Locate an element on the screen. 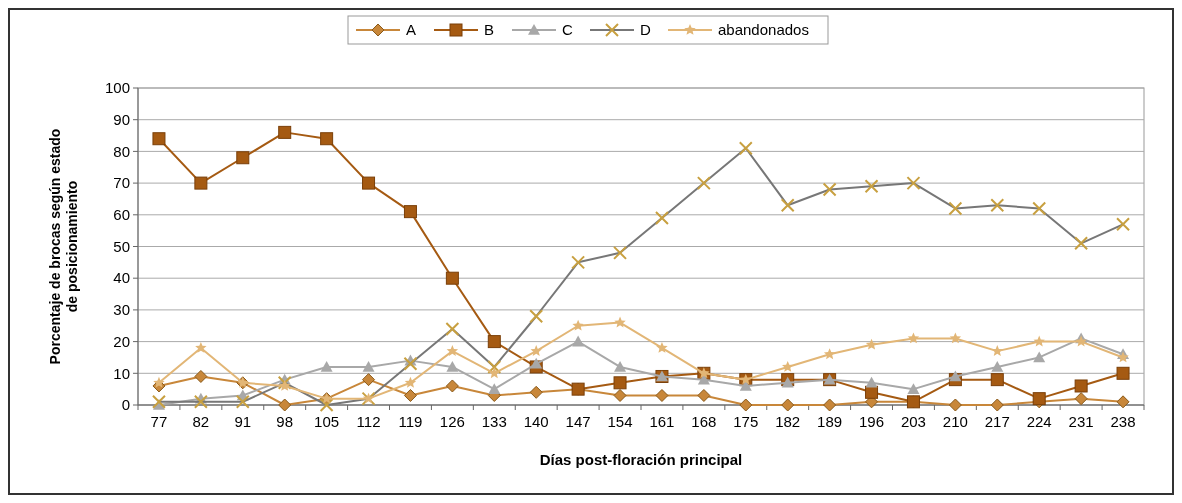 This screenshot has height=503, width=1182. x-axis-title: Días post-floración principal is located at coordinates (641, 459).